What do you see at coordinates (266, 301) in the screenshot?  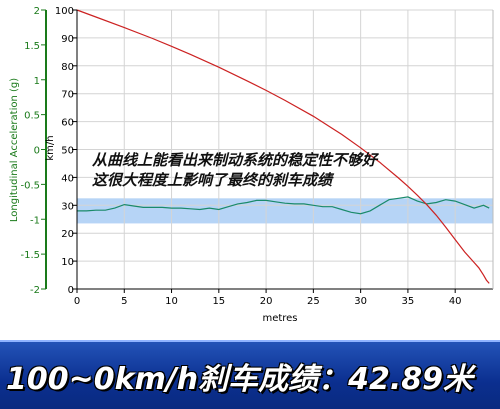 I see `tick-label-x: 20` at bounding box center [266, 301].